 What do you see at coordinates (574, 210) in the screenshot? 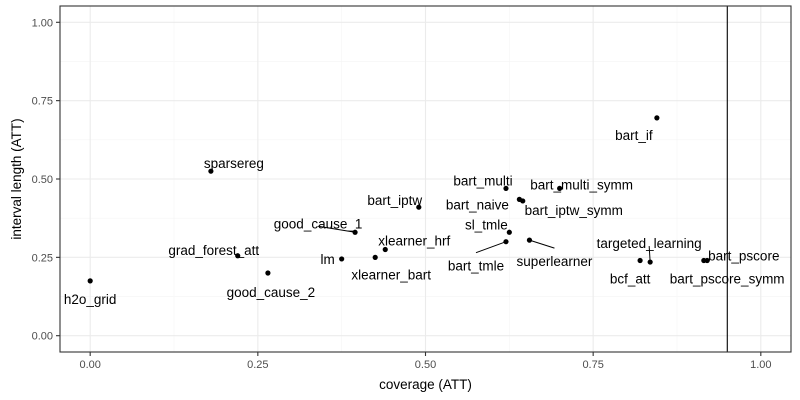
I see `label-bart-iptw-symm: bart_iptw_symm` at bounding box center [574, 210].